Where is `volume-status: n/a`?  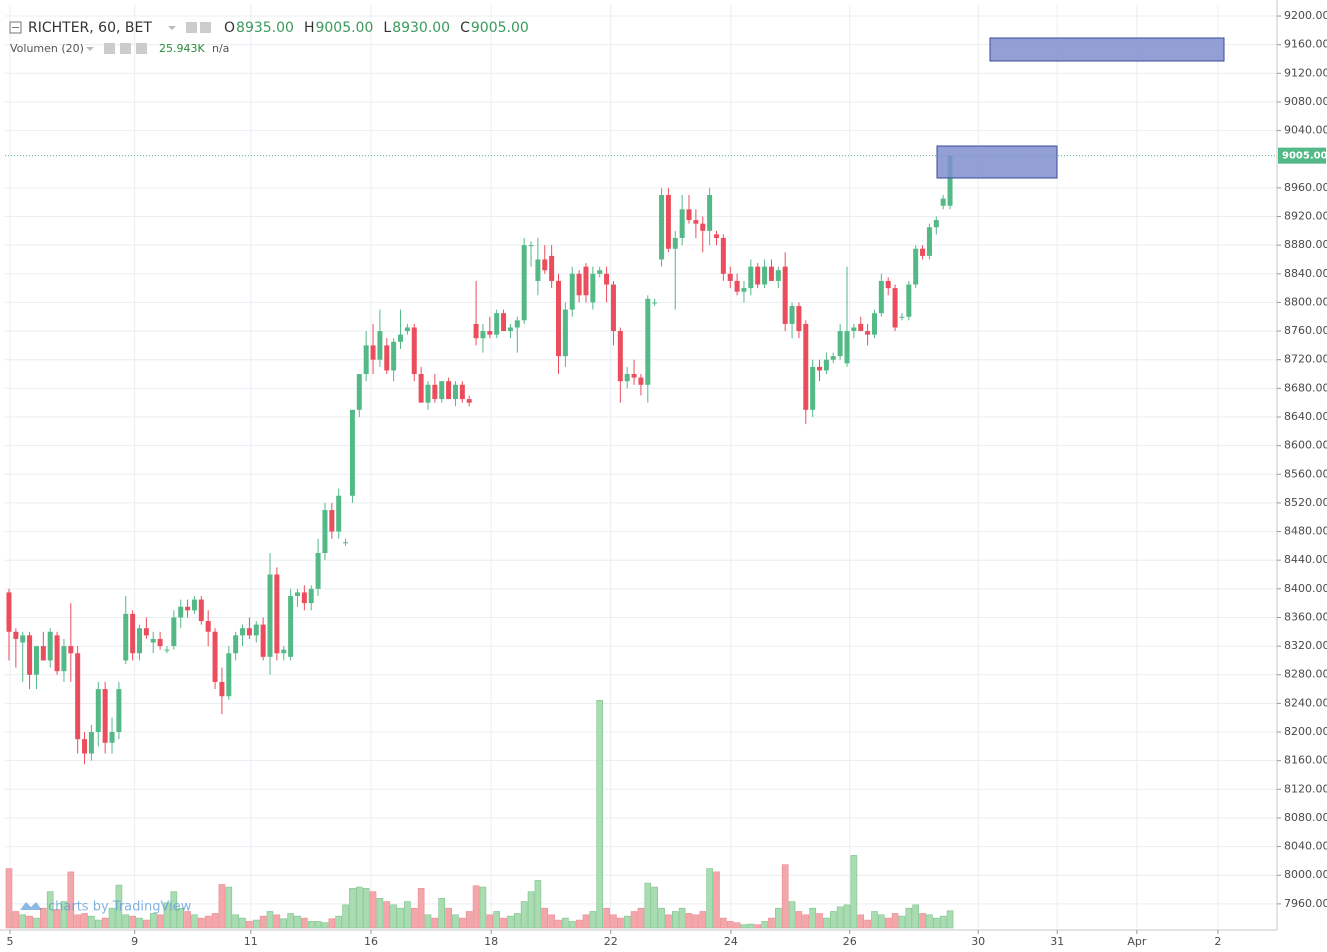
volume-status: n/a is located at coordinates (220, 48).